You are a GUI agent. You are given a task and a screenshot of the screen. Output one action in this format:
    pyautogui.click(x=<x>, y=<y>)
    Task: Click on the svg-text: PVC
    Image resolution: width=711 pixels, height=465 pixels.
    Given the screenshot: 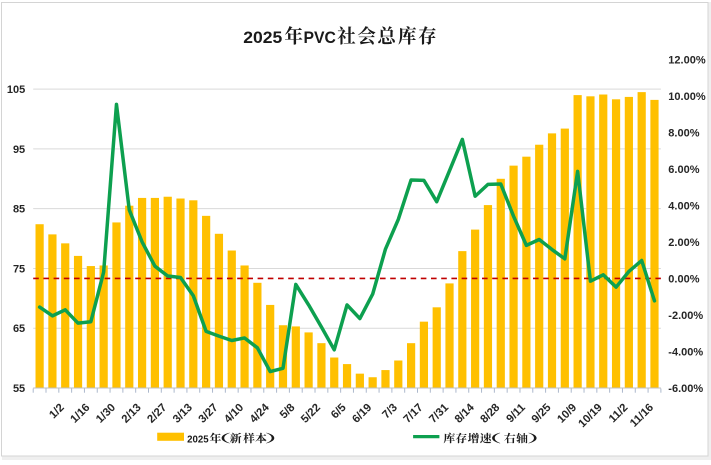 What is the action you would take?
    pyautogui.click(x=320, y=37)
    